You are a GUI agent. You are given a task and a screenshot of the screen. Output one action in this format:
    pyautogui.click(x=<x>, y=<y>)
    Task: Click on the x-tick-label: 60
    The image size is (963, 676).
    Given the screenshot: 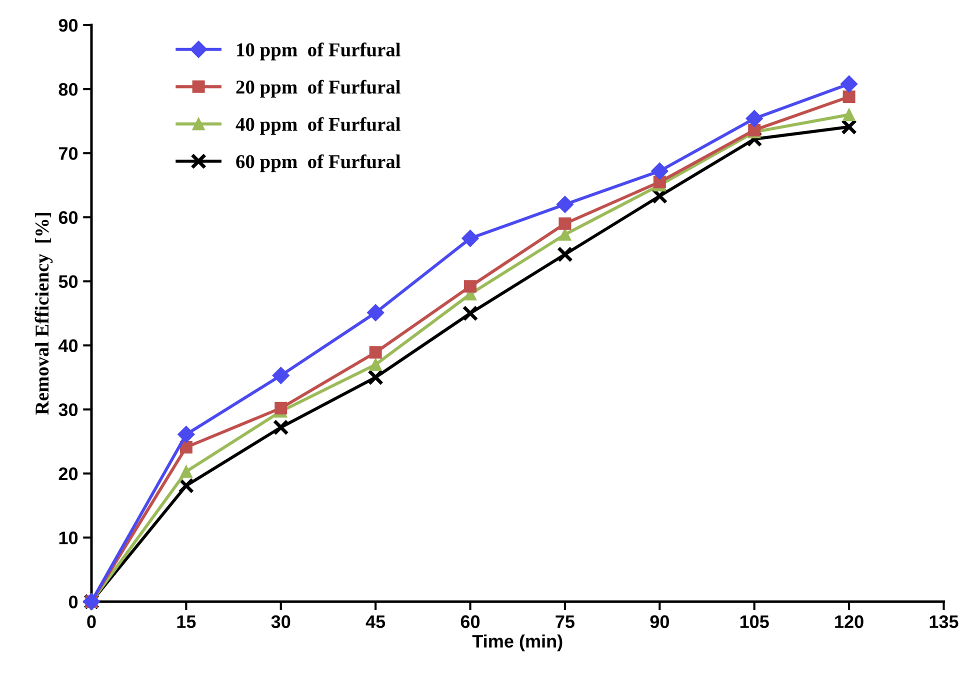 What is the action you would take?
    pyautogui.click(x=470, y=621)
    